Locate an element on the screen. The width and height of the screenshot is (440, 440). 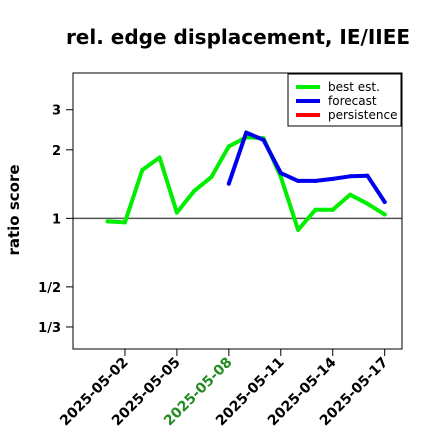
y-tick-label: 1/2 is located at coordinates (49, 288).